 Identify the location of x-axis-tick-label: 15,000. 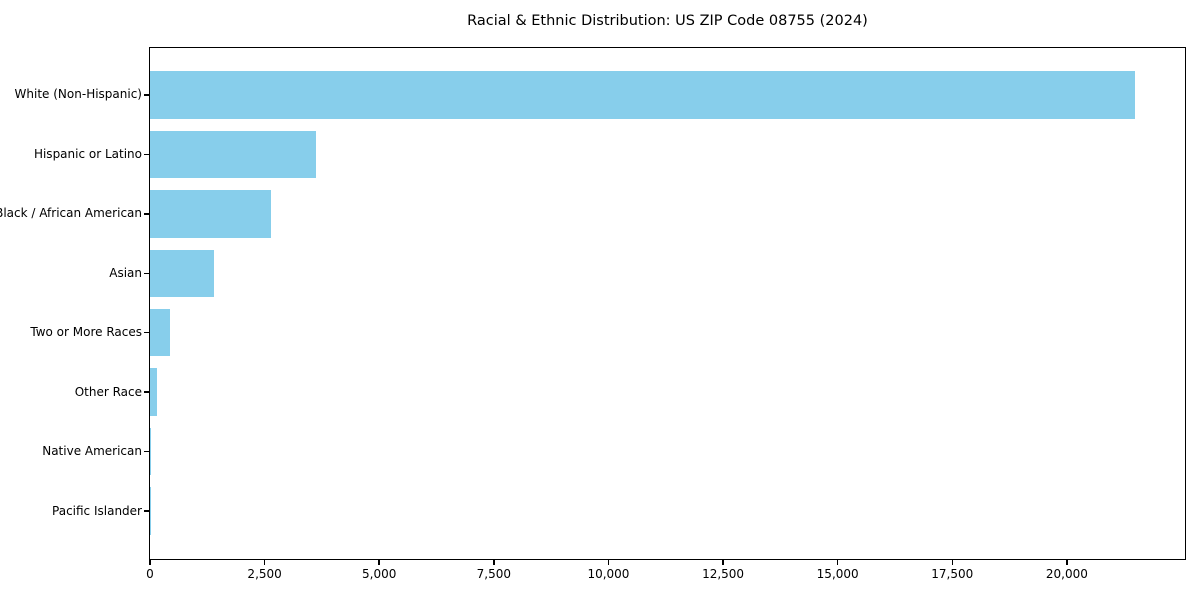
(837, 574).